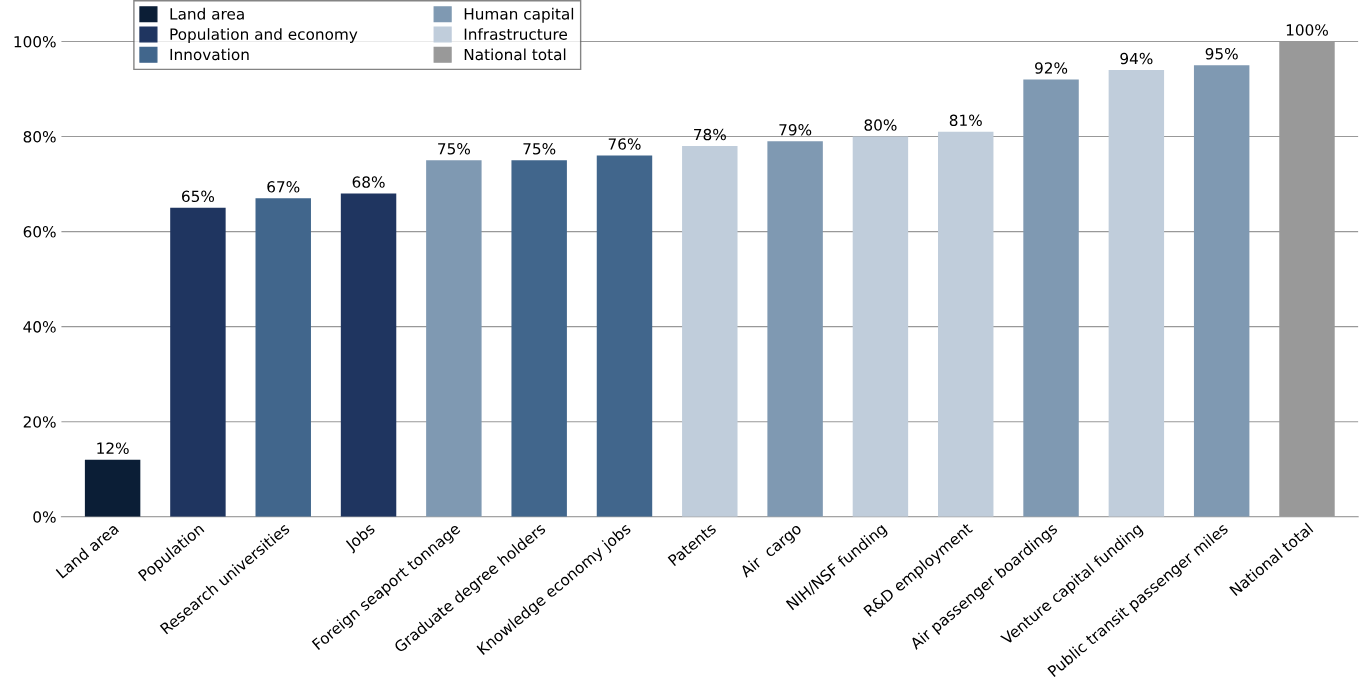  Describe the element at coordinates (880, 125) in the screenshot. I see `data-label: 80%` at that location.